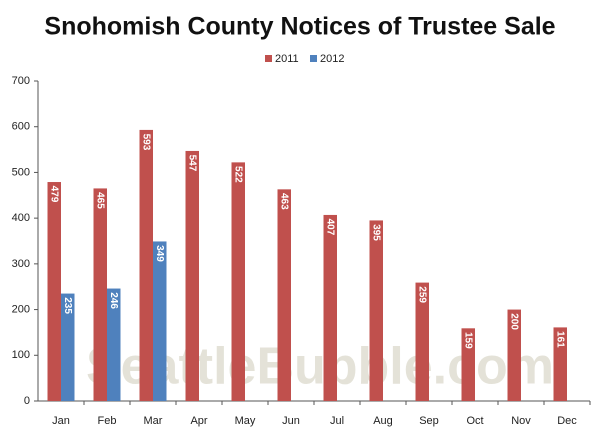  What do you see at coordinates (287, 59) in the screenshot?
I see `legend-label: 2011` at bounding box center [287, 59].